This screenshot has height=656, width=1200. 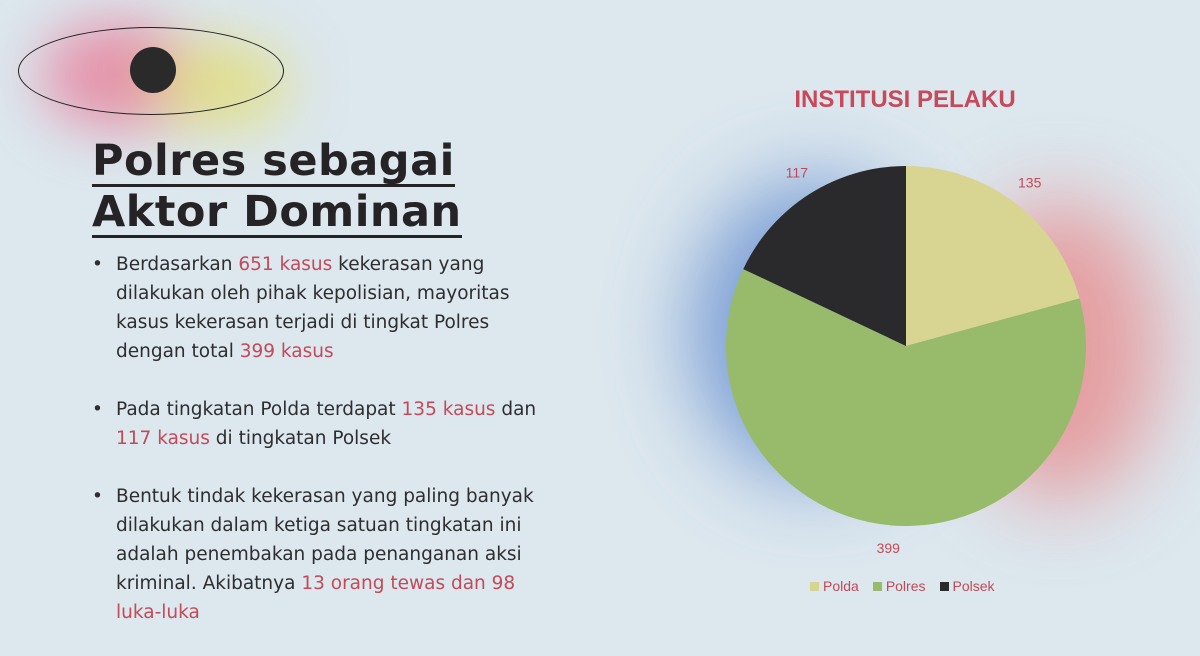 I want to click on legend-item-polda: Polda, so click(x=834, y=586).